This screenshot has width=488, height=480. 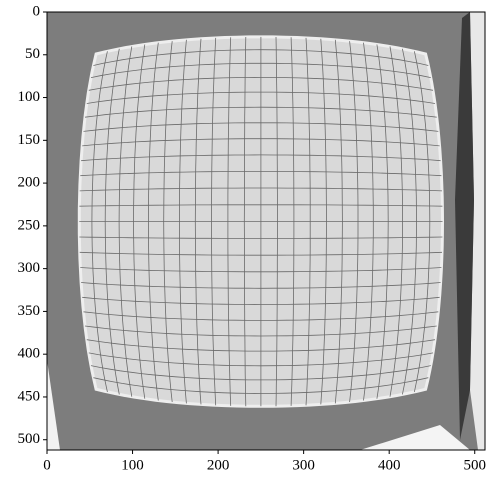 What do you see at coordinates (29, 97) in the screenshot?
I see `y-tick-label: 100` at bounding box center [29, 97].